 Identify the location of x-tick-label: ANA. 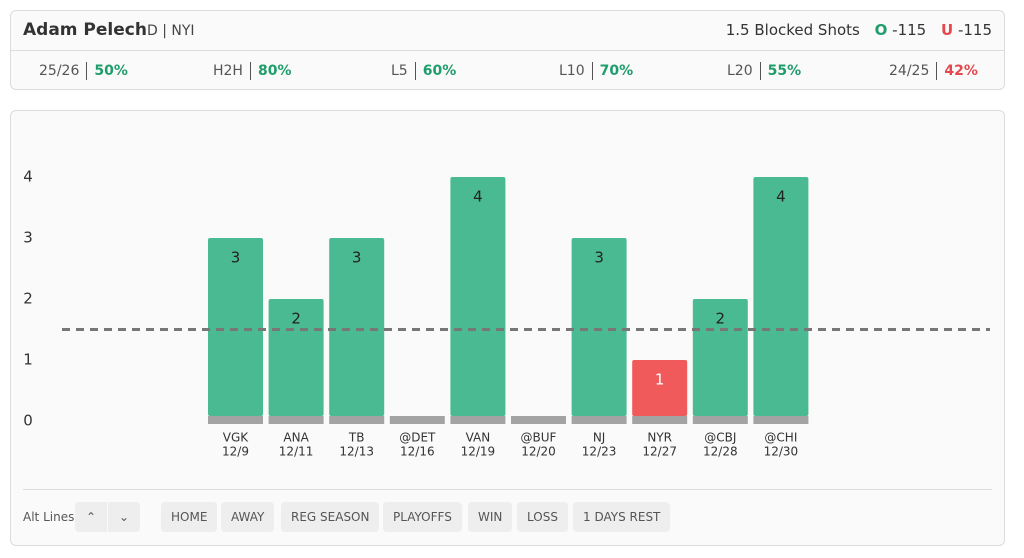
(296, 438).